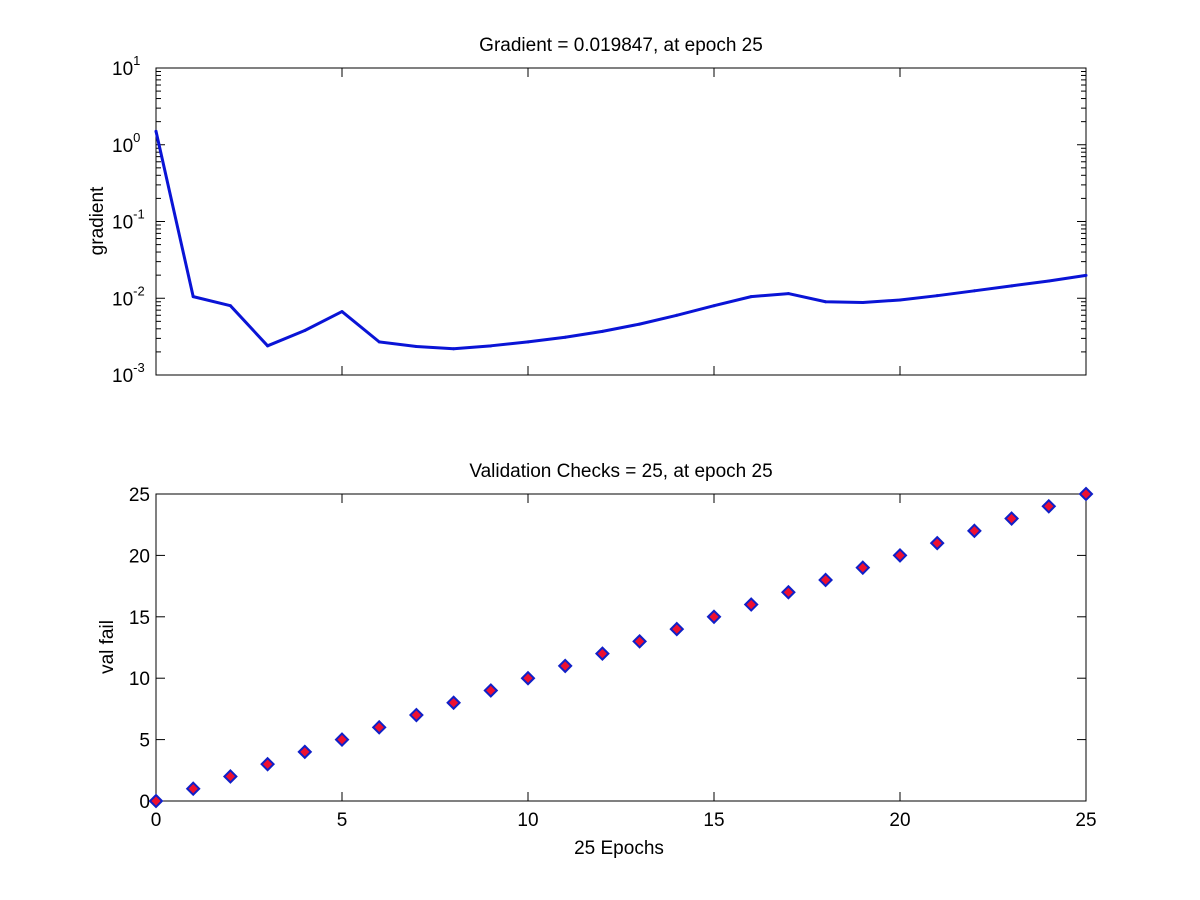 This screenshot has width=1200, height=900. What do you see at coordinates (126, 143) in the screenshot?
I see `gradient-ytick-label-3: 10⁰` at bounding box center [126, 143].